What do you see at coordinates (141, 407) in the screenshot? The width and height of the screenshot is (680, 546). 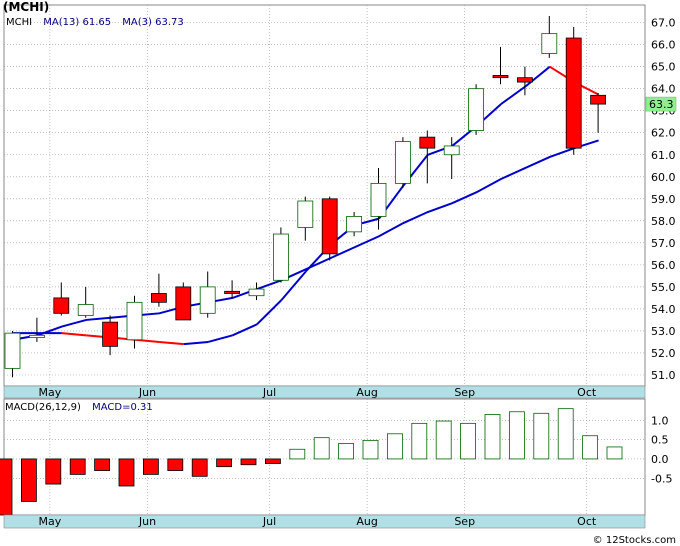 I see `macd-value: 0.31` at bounding box center [141, 407].